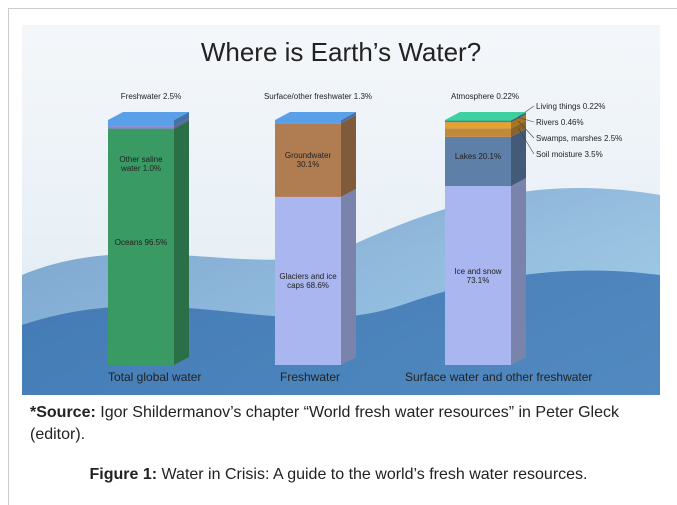 This screenshot has height=505, width=677. I want to click on segment-label: Surface/other freshwater 1.3%, so click(318, 96).